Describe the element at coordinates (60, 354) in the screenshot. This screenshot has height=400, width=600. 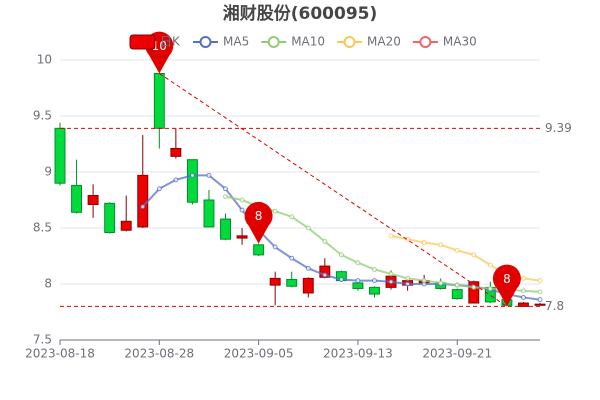
I see `x-tick-label: 2023-08-18` at that location.